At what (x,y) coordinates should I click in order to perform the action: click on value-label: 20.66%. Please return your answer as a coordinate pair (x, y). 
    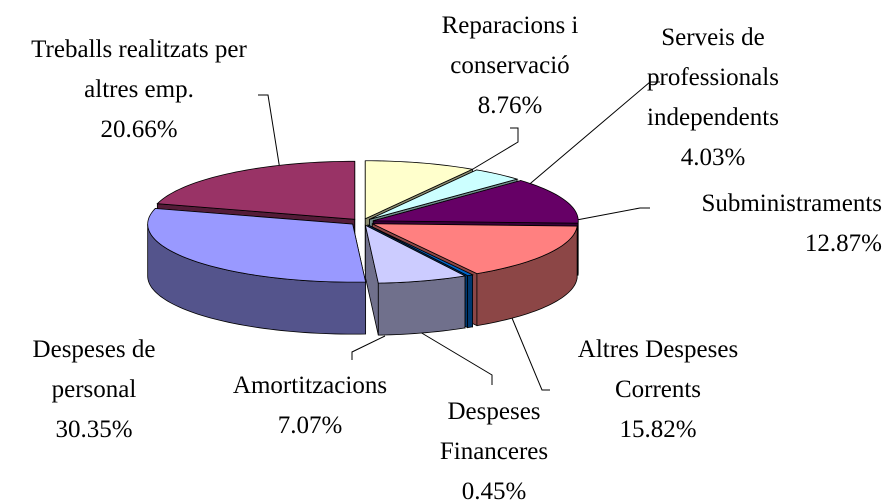
    Looking at the image, I should click on (139, 129).